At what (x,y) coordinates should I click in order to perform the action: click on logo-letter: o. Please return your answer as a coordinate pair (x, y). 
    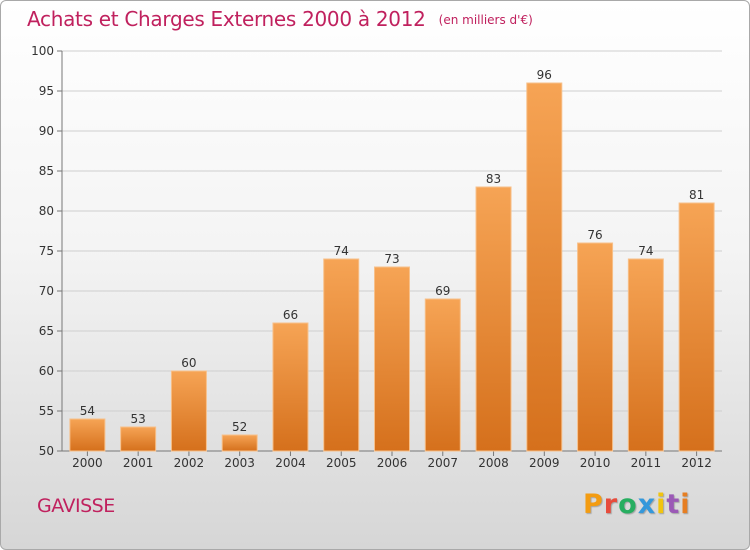
    Looking at the image, I should click on (628, 504).